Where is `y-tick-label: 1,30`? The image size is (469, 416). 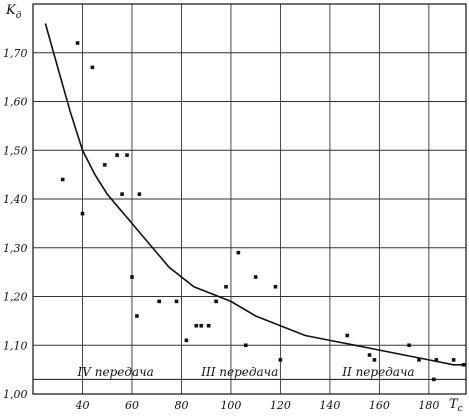
y-tick-label: 1,30 is located at coordinates (15, 248).